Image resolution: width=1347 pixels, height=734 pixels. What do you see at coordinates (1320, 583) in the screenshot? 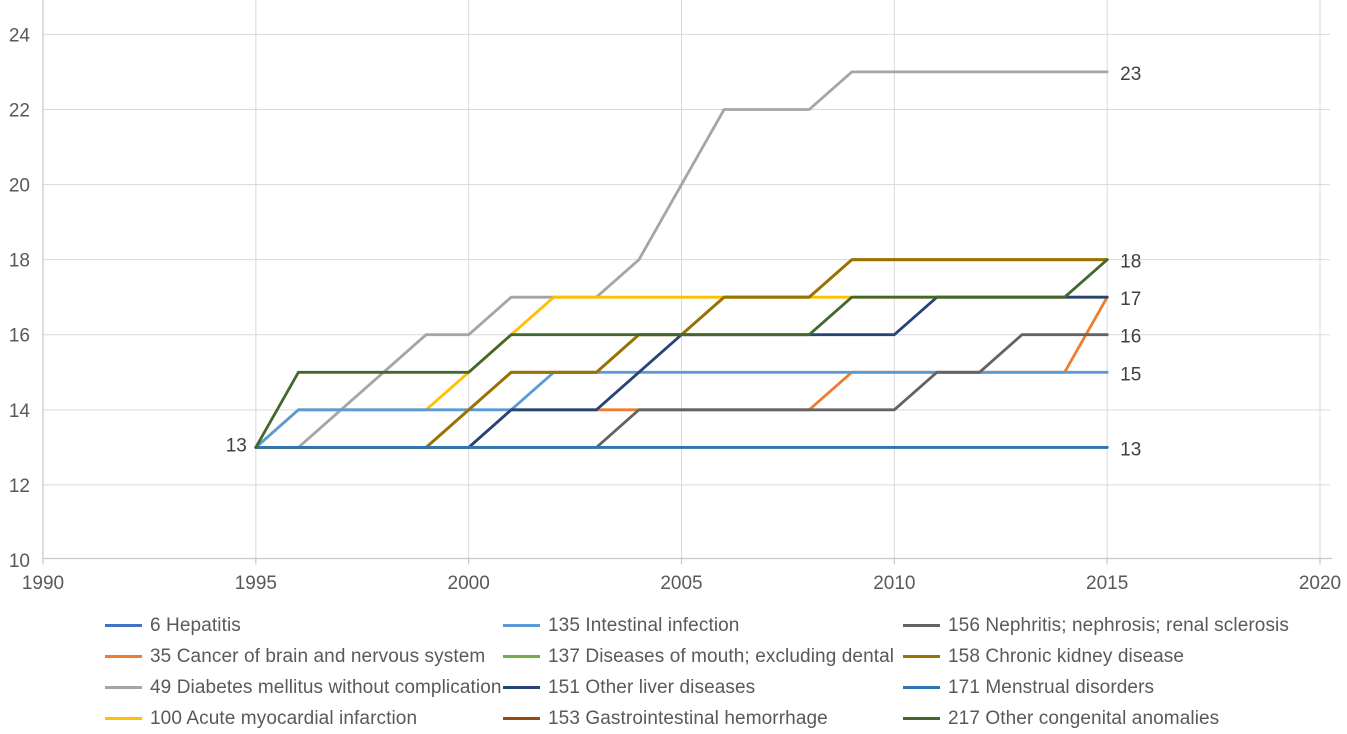
I see `x-tick-label: 2020` at bounding box center [1320, 583].